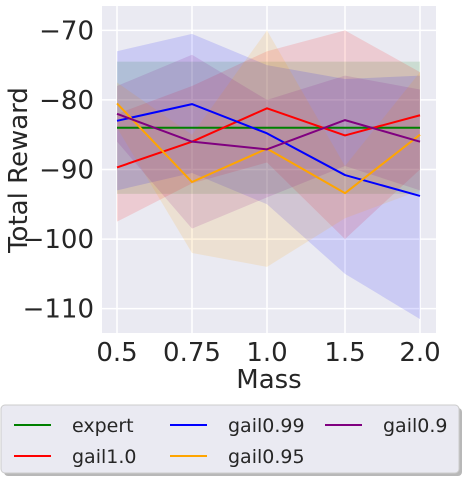  I want to click on series-line-gail1.0, so click(268, 138).